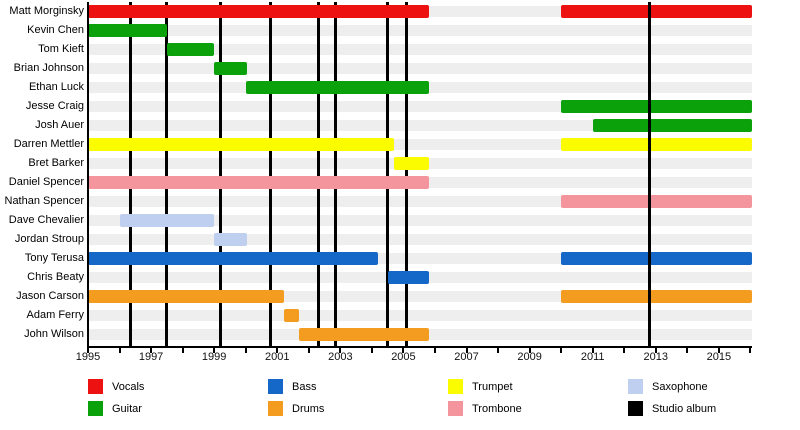 Image resolution: width=800 pixels, height=430 pixels. Describe the element at coordinates (533, 409) in the screenshot. I see `legend-item-trombone: Trombone` at that location.